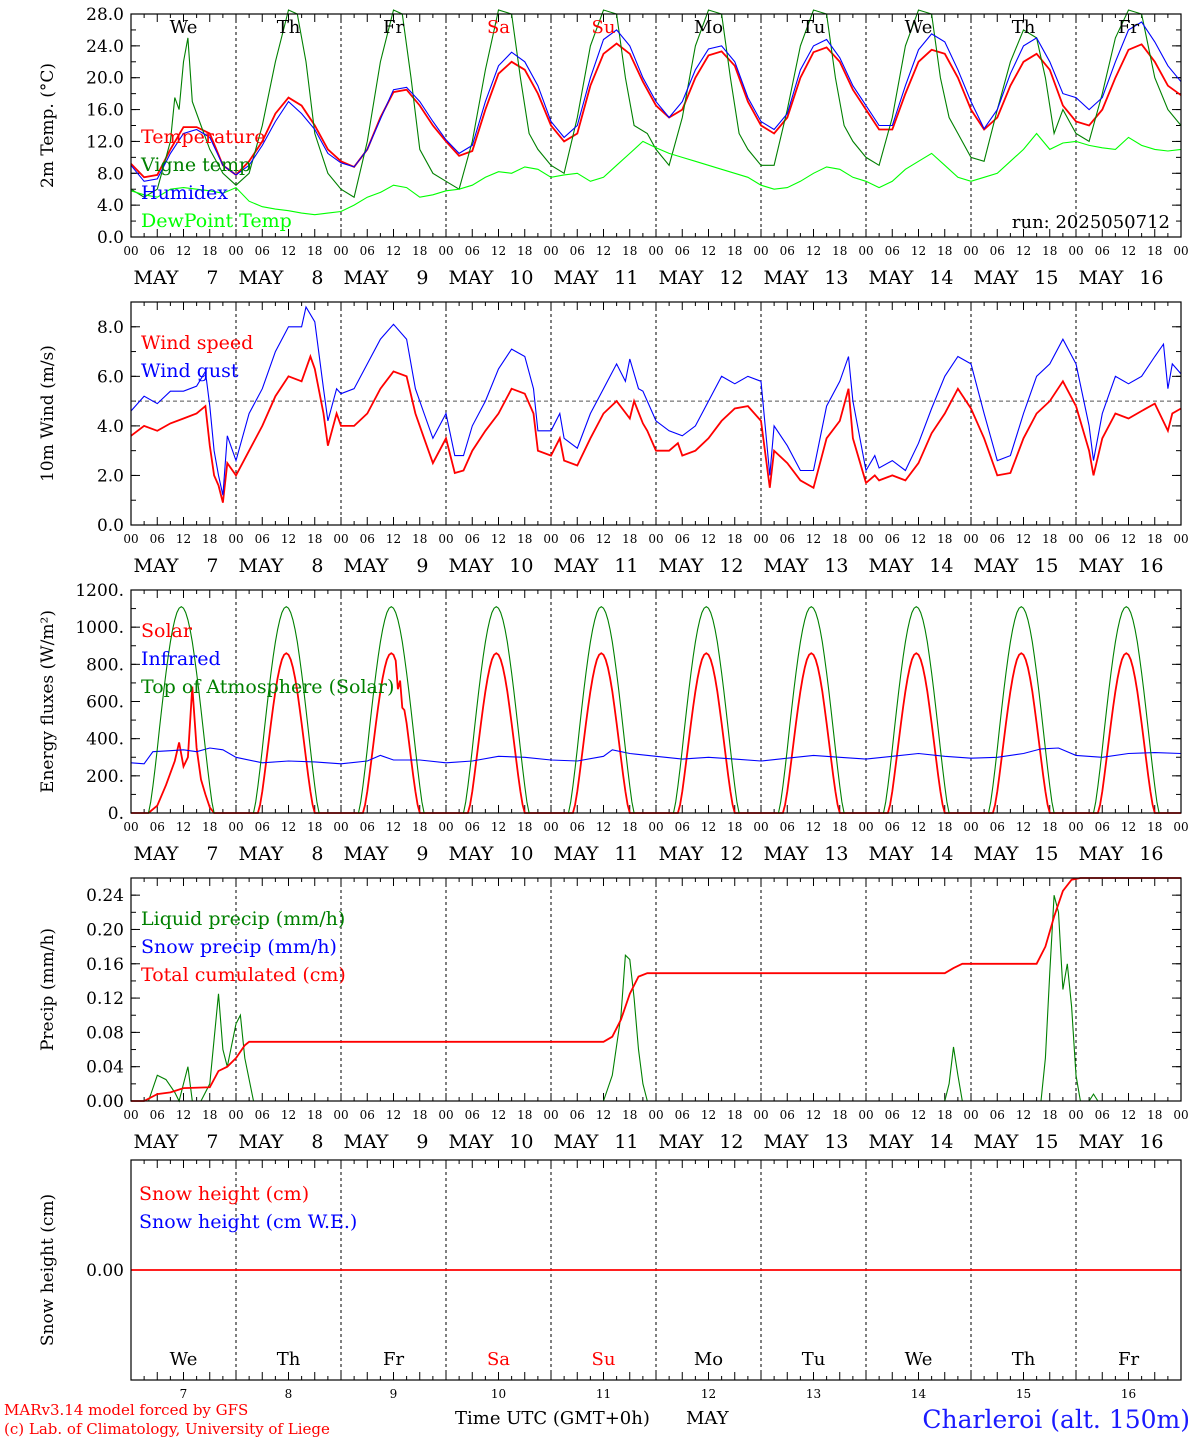 This screenshot has height=1440, width=1194. I want to click on day-number-label: 16, so click(1151, 566).